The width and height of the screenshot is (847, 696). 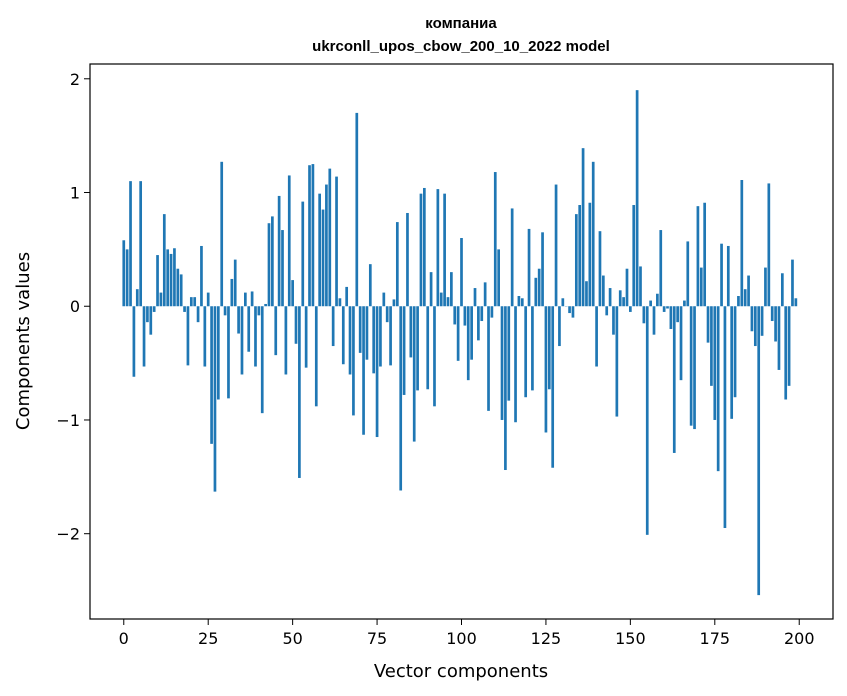 What do you see at coordinates (461, 23) in the screenshot?
I see `chart-title-line1: компаниа` at bounding box center [461, 23].